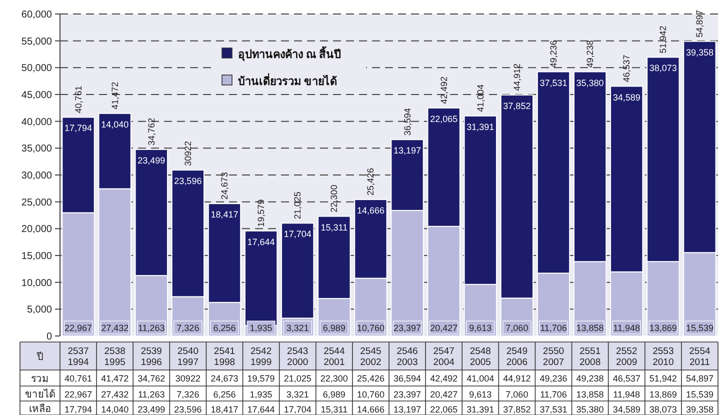 Image resolution: width=722 pixels, height=415 pixels. Describe the element at coordinates (188, 395) in the screenshot. I see `data-label: 7,326` at that location.